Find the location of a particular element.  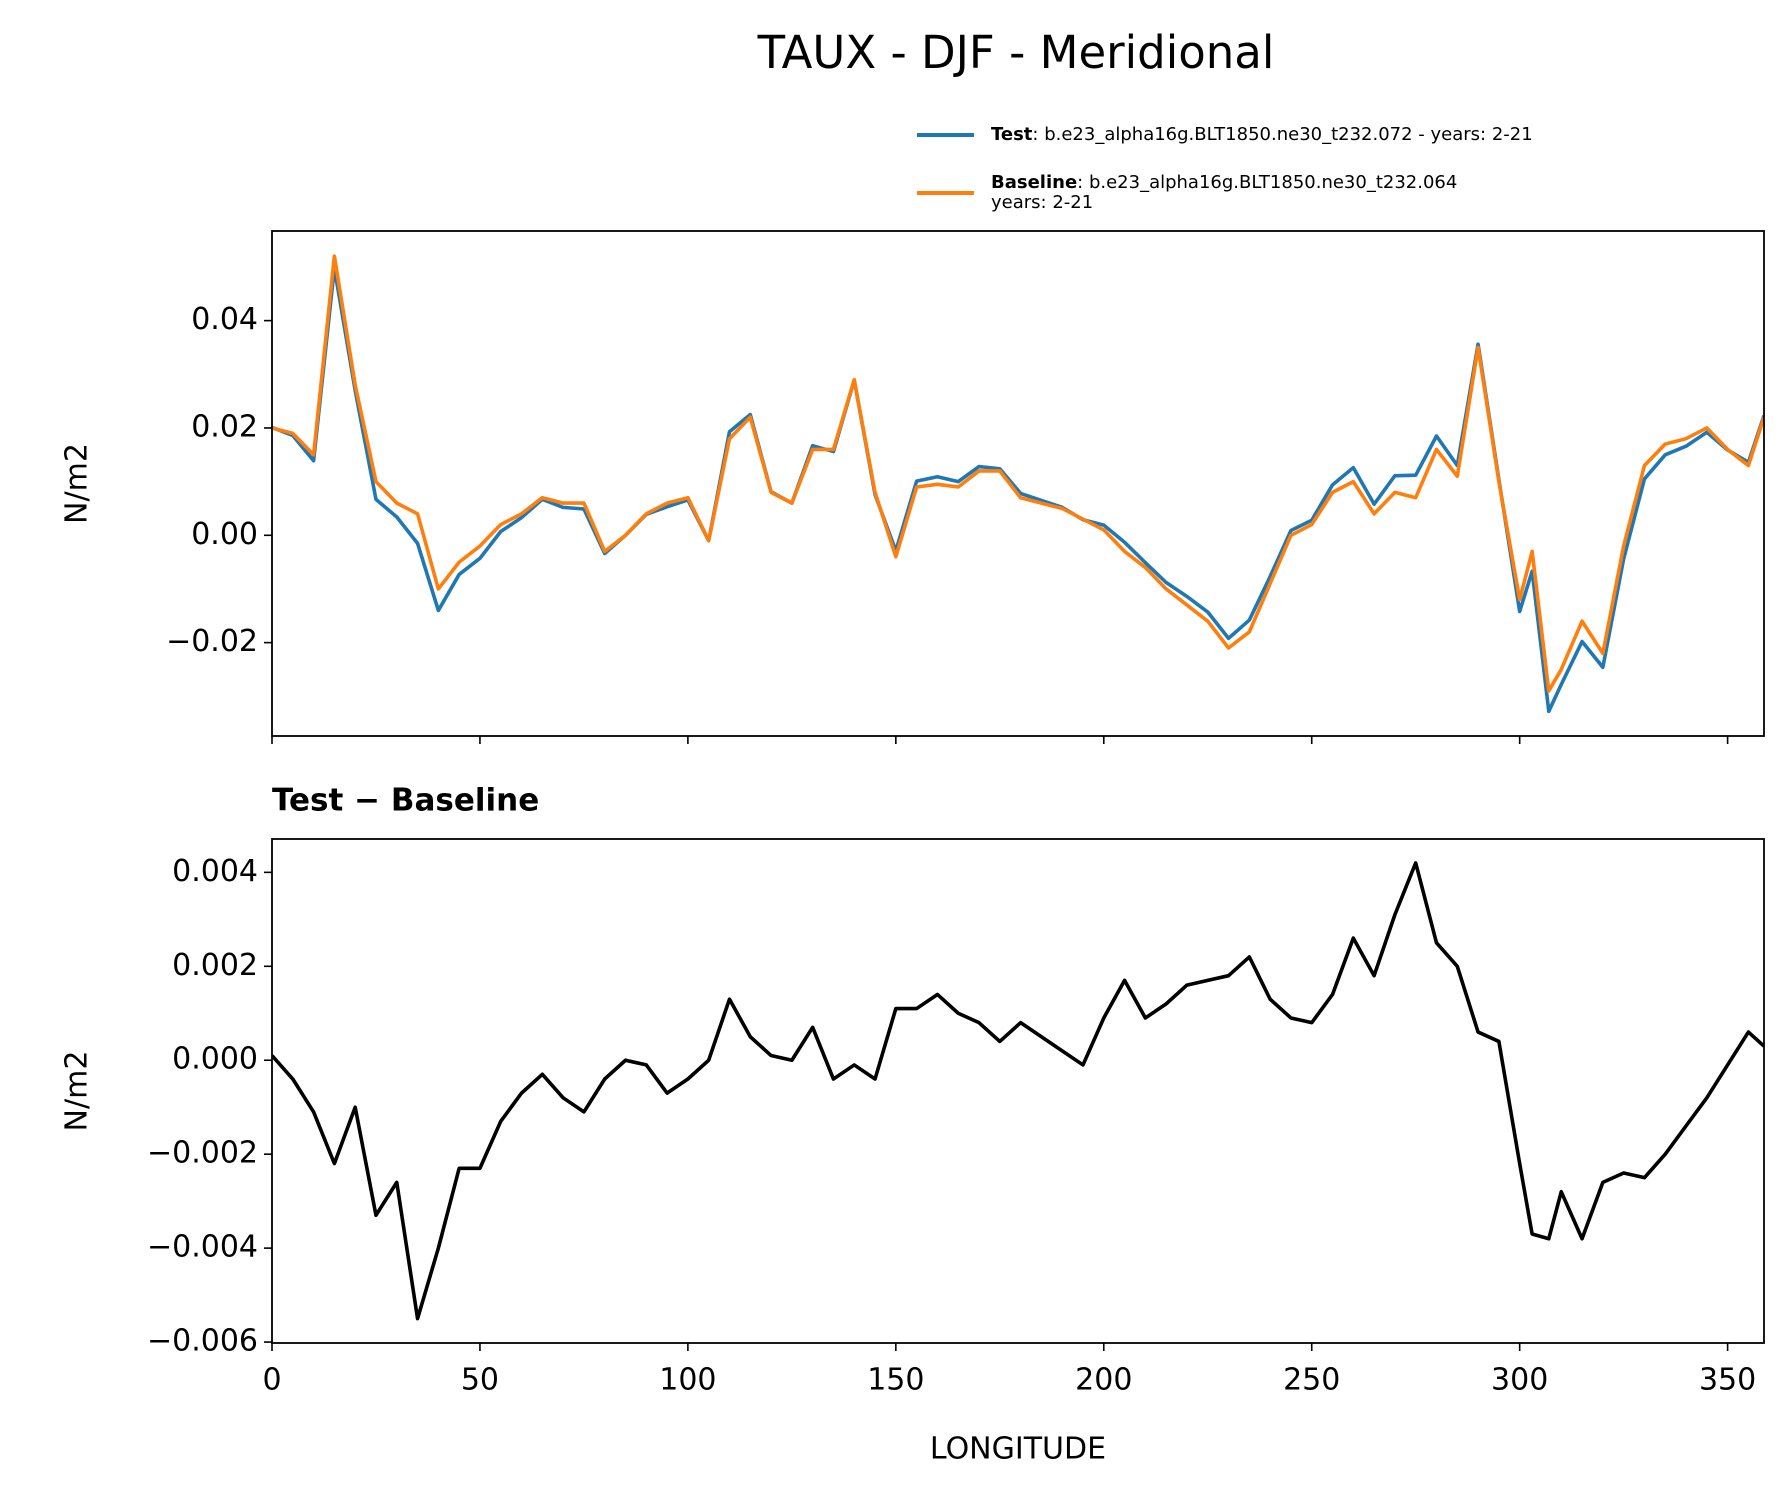

y-tick-label: −0.002 is located at coordinates (202, 1153).